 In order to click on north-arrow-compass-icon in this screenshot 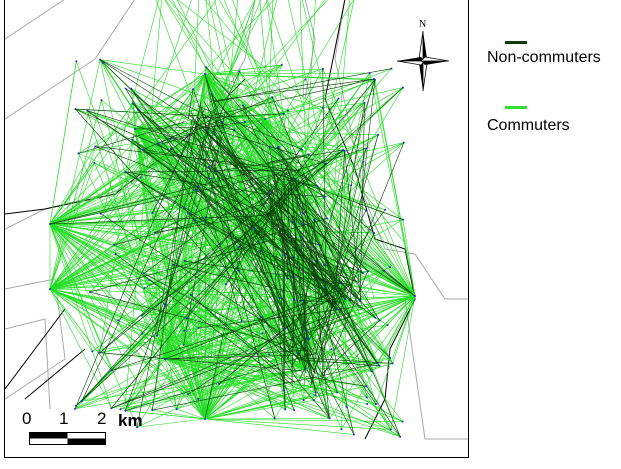, I will do `click(423, 61)`.